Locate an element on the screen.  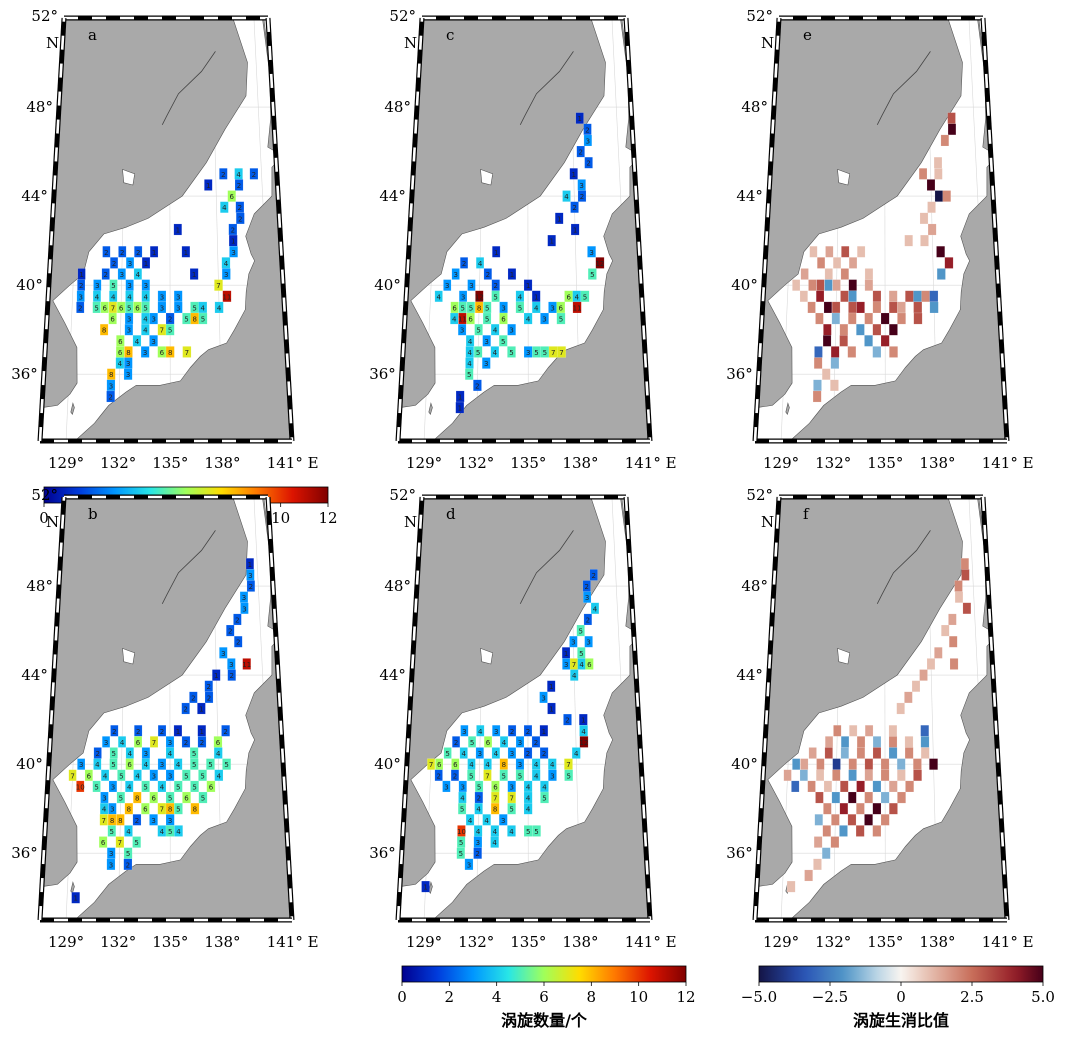
river is located at coordinates (903, 88).